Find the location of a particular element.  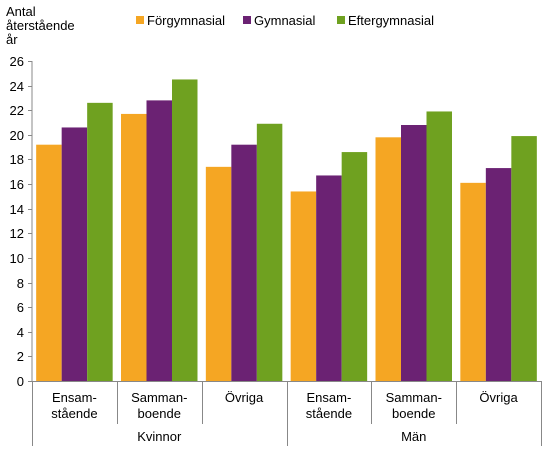

legend-label: Eftergymnasial is located at coordinates (391, 20).